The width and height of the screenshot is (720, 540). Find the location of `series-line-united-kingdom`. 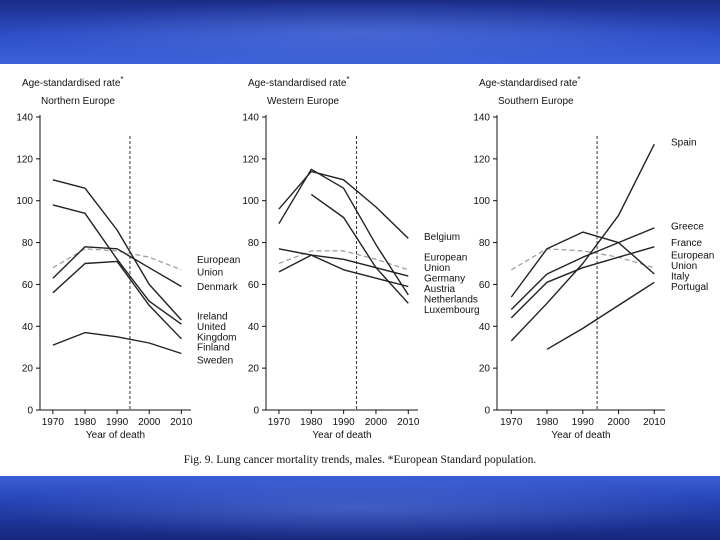

series-line-united-kingdom is located at coordinates (117, 264).